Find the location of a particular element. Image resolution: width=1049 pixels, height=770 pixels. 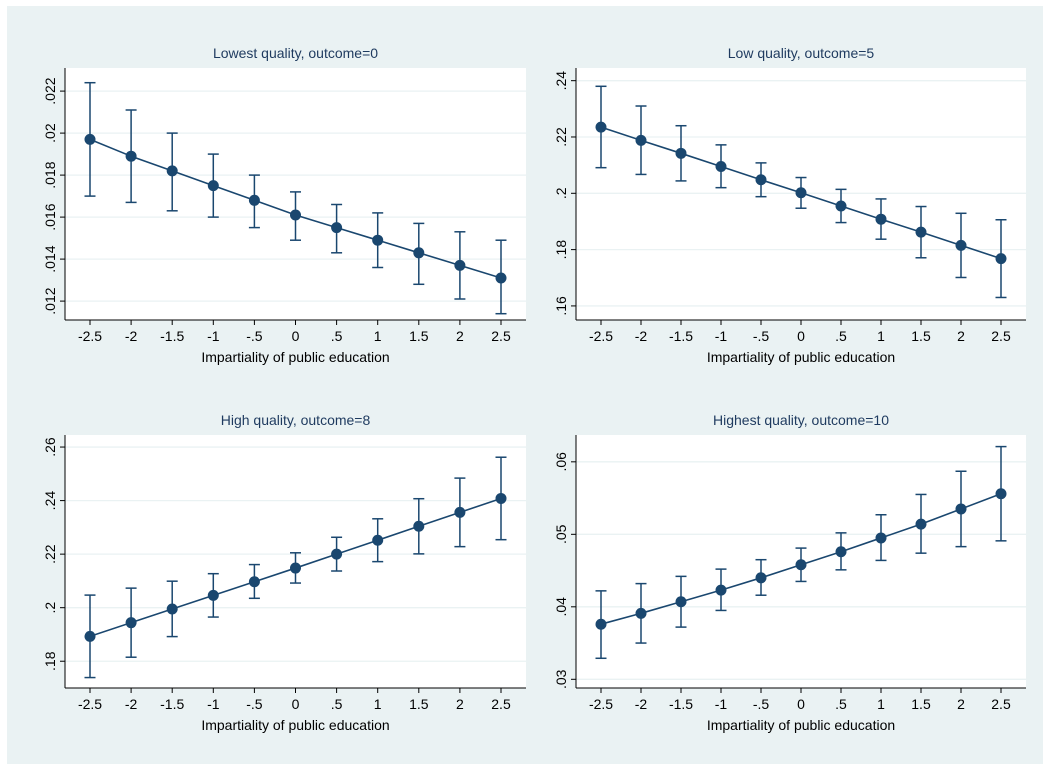

y-tick-label: .03 is located at coordinates (561, 679).